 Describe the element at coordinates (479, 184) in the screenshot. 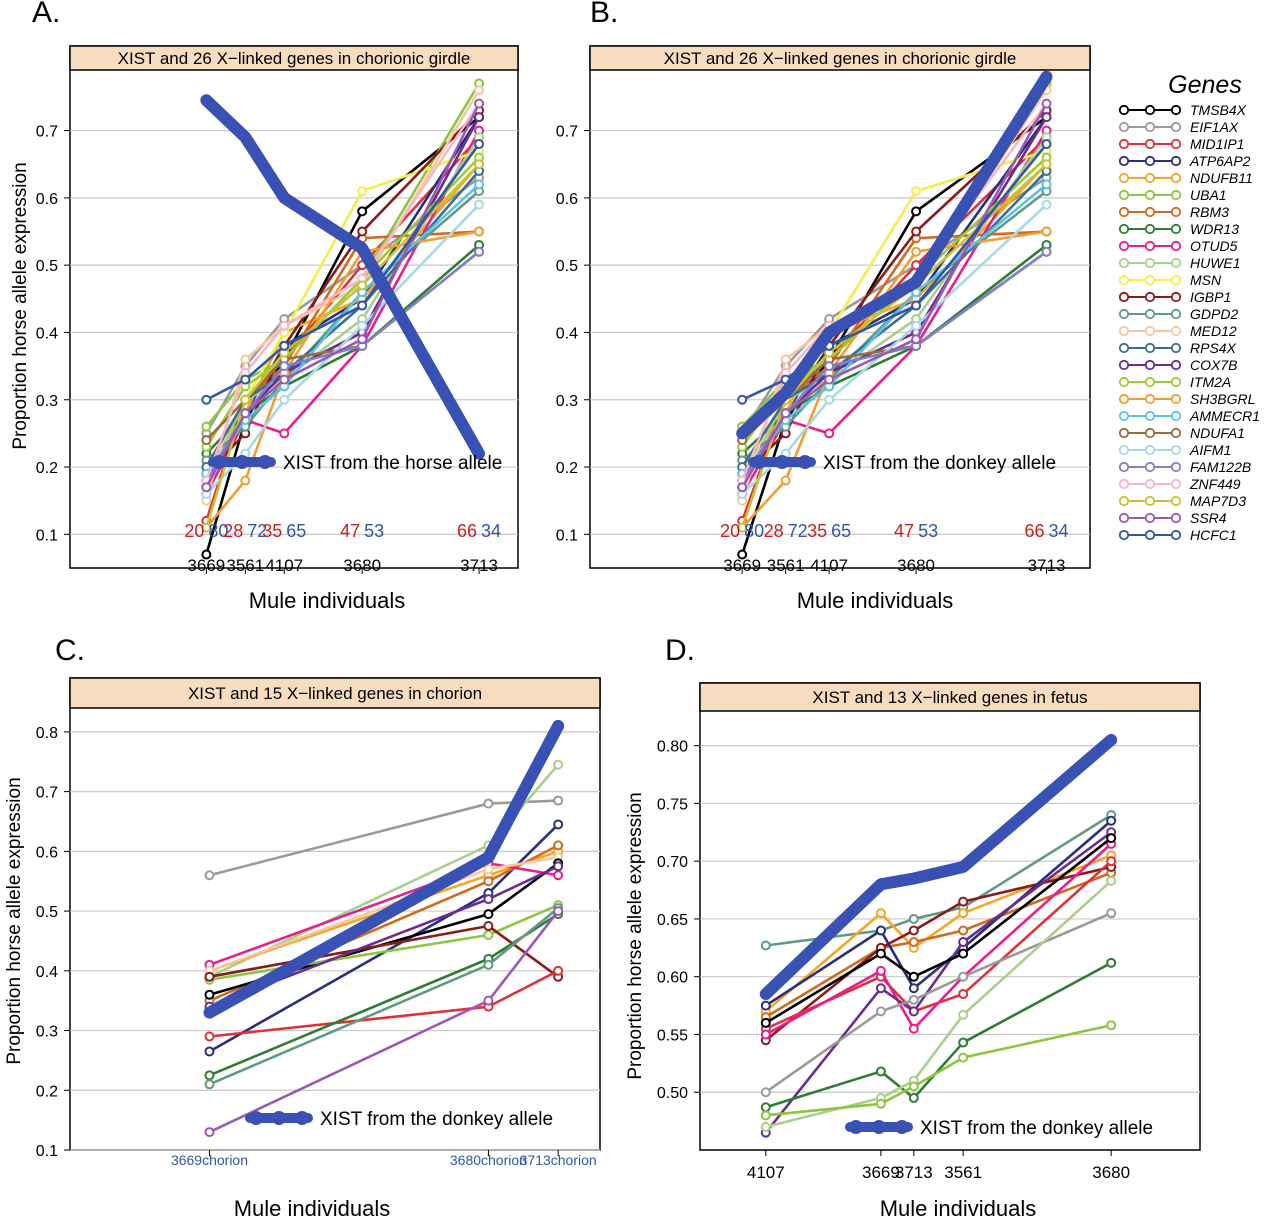

I see `series-point-ammecr1` at that location.